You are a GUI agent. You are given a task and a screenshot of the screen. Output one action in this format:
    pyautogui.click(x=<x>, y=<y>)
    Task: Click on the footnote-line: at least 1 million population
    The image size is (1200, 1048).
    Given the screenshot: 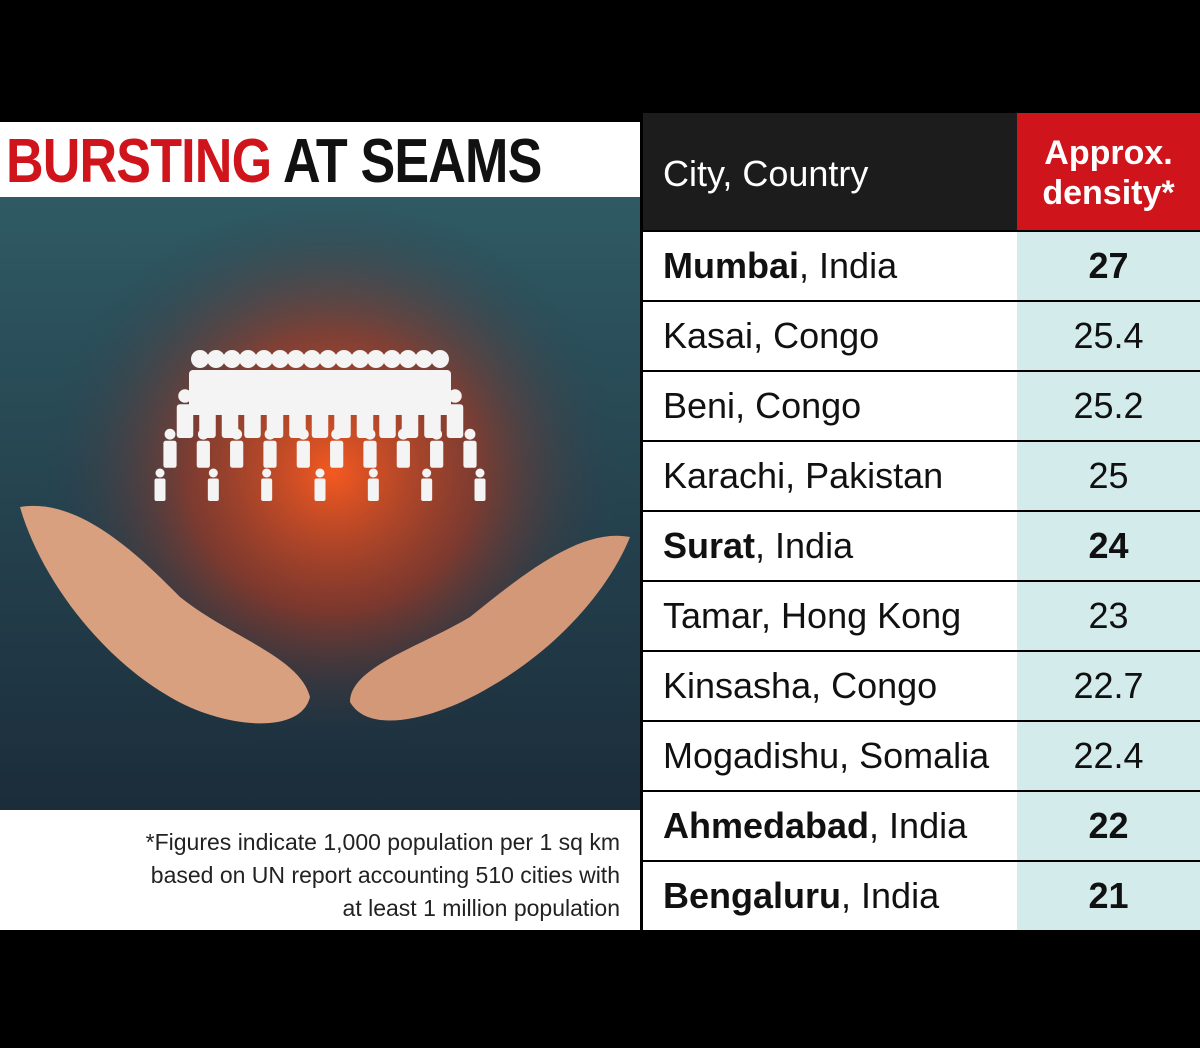 What is the action you would take?
    pyautogui.click(x=481, y=908)
    